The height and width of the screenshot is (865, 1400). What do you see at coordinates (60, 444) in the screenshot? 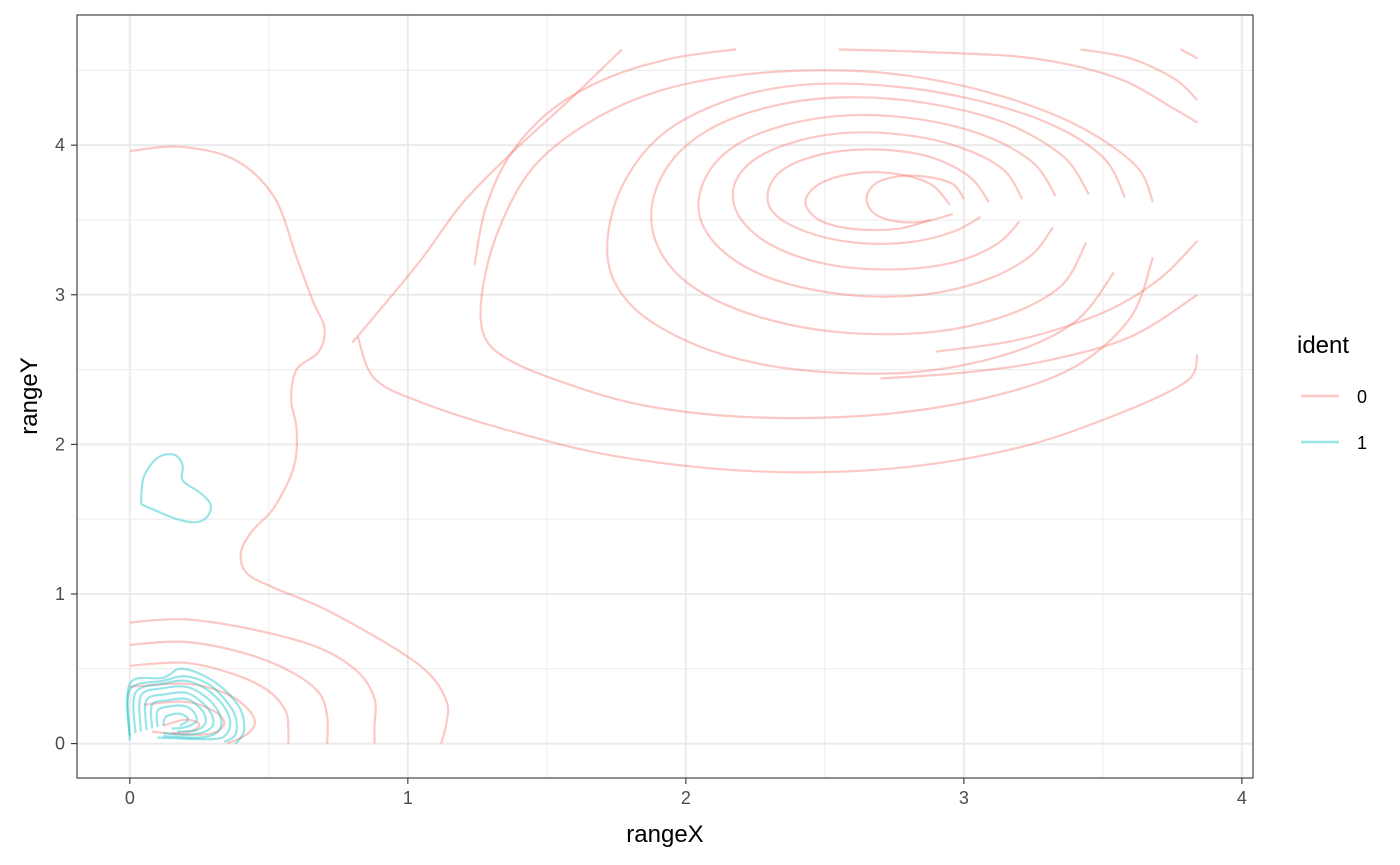
I see `y-tick-label: 2` at bounding box center [60, 444].